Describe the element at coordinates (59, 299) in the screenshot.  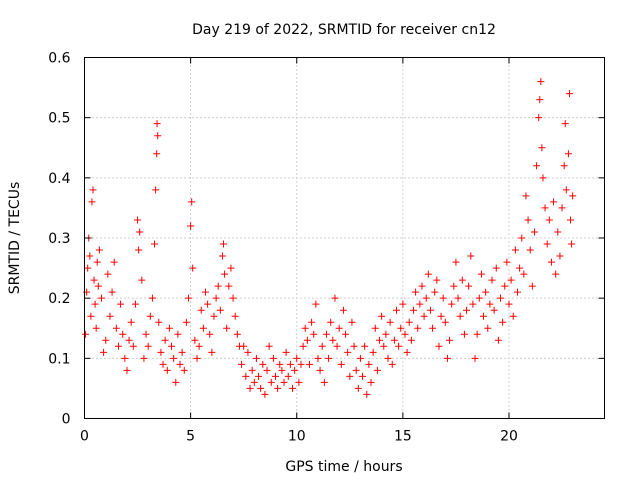
I see `y-tick-label: 0.2` at that location.